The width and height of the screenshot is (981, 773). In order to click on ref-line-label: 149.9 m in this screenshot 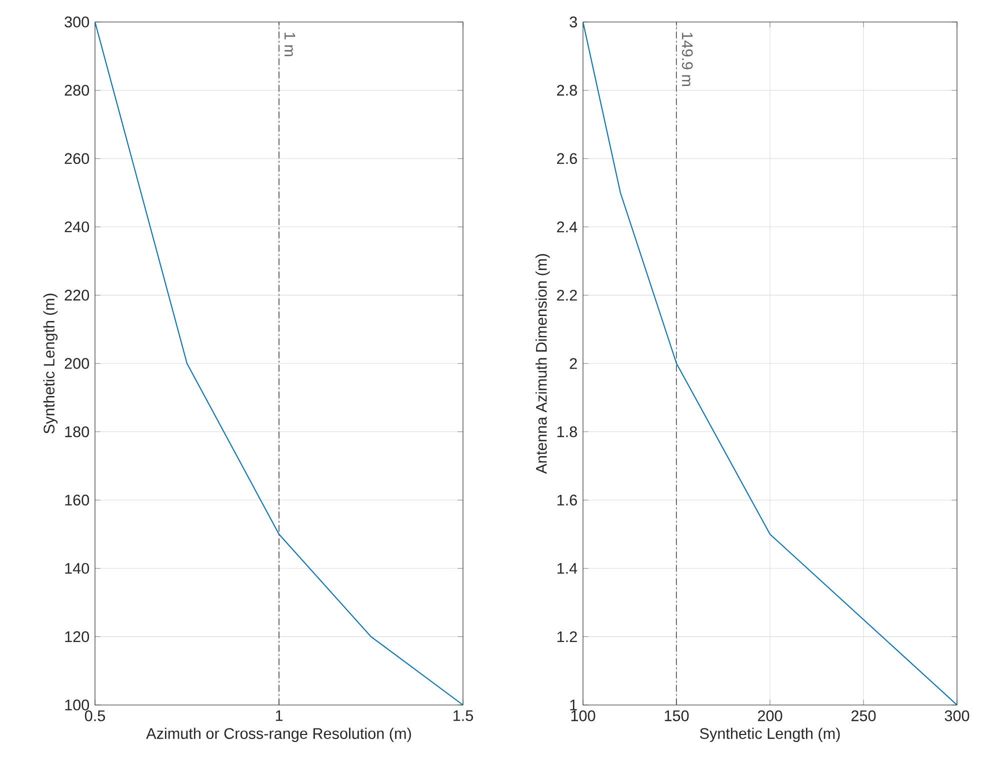, I will do `click(687, 59)`.